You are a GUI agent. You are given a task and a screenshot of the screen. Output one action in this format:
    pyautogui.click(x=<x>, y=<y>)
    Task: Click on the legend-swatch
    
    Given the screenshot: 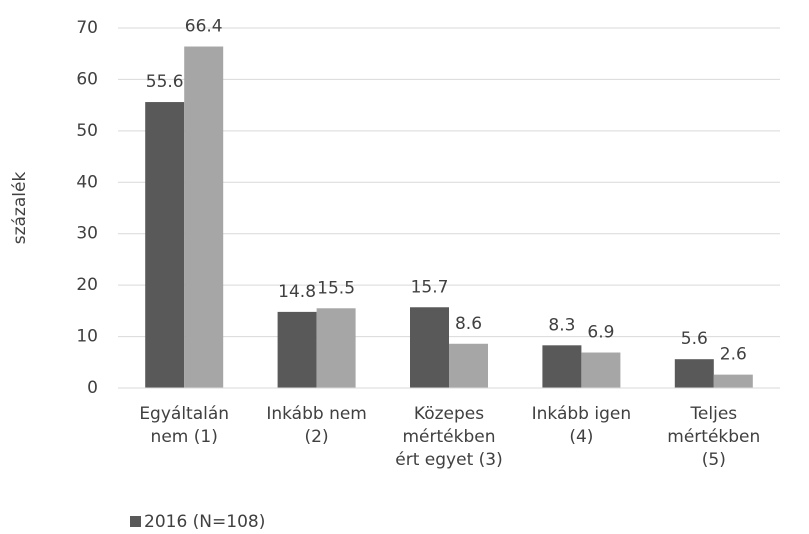 What is the action you would take?
    pyautogui.click(x=135, y=521)
    